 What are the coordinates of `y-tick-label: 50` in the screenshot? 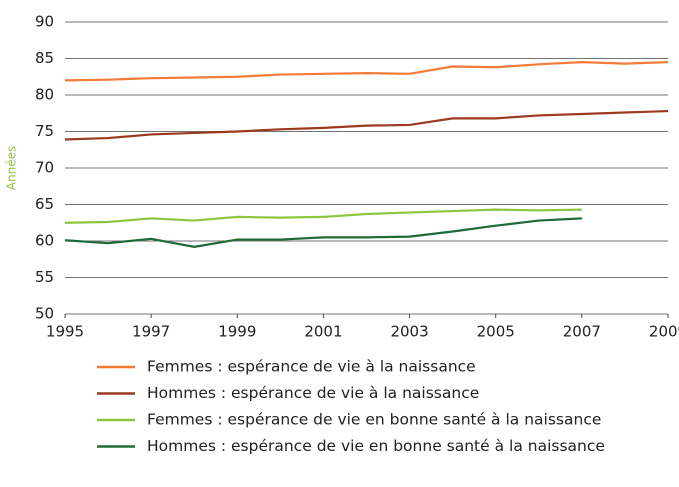 It's located at (44, 314).